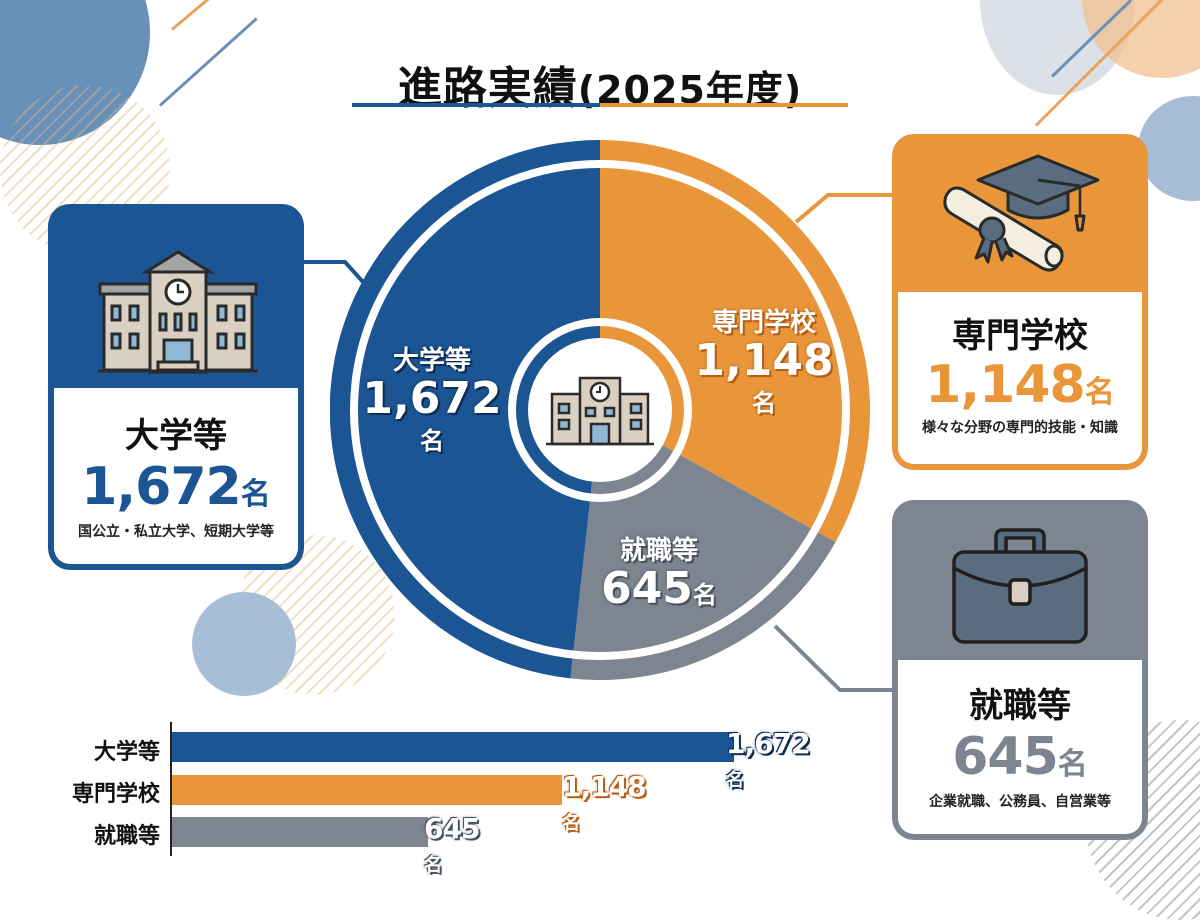  Describe the element at coordinates (1020, 586) in the screenshot. I see `briefcase-icon` at that location.